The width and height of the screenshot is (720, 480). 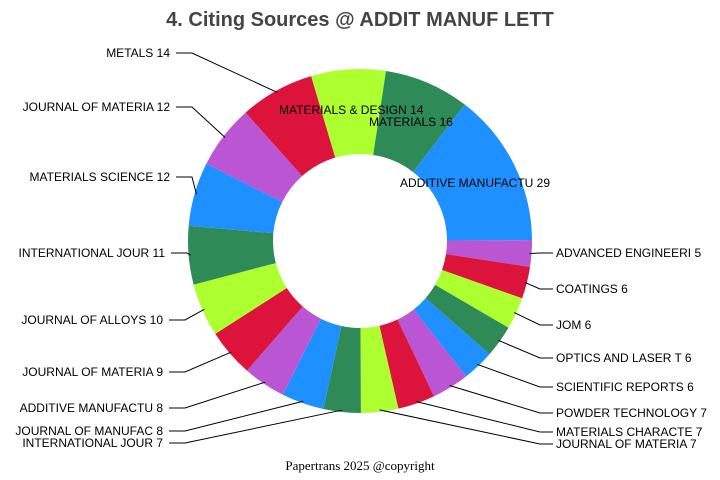 What do you see at coordinates (92, 372) in the screenshot?
I see `slice-label-12: JOURNAL OF MATERIA 9` at bounding box center [92, 372].